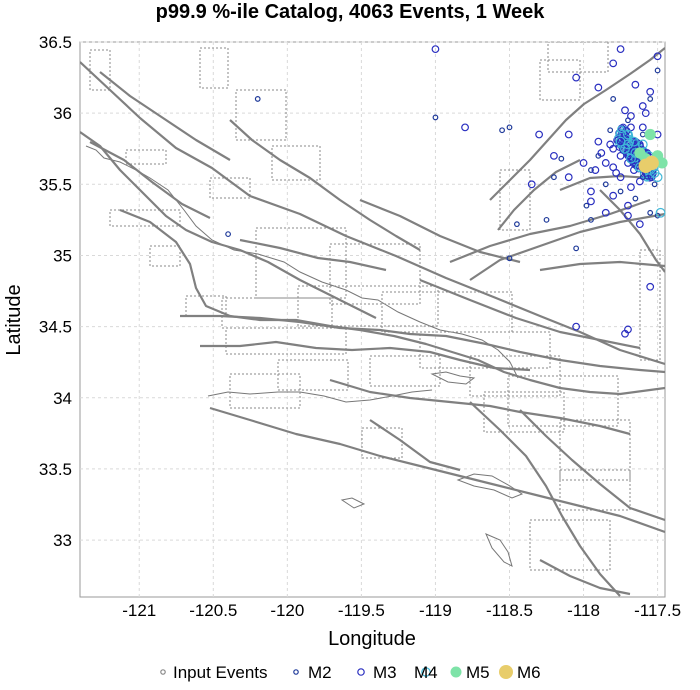 This screenshot has height=690, width=700. What do you see at coordinates (55, 327) in the screenshot?
I see `y-tick-label: 34.5` at bounding box center [55, 327].